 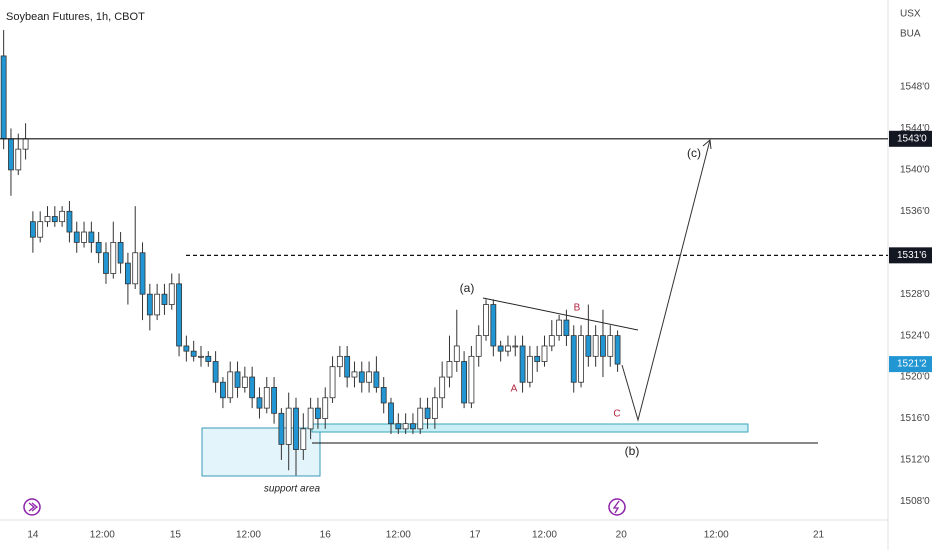 I want to click on x-tick-label: 14, so click(x=33, y=535).